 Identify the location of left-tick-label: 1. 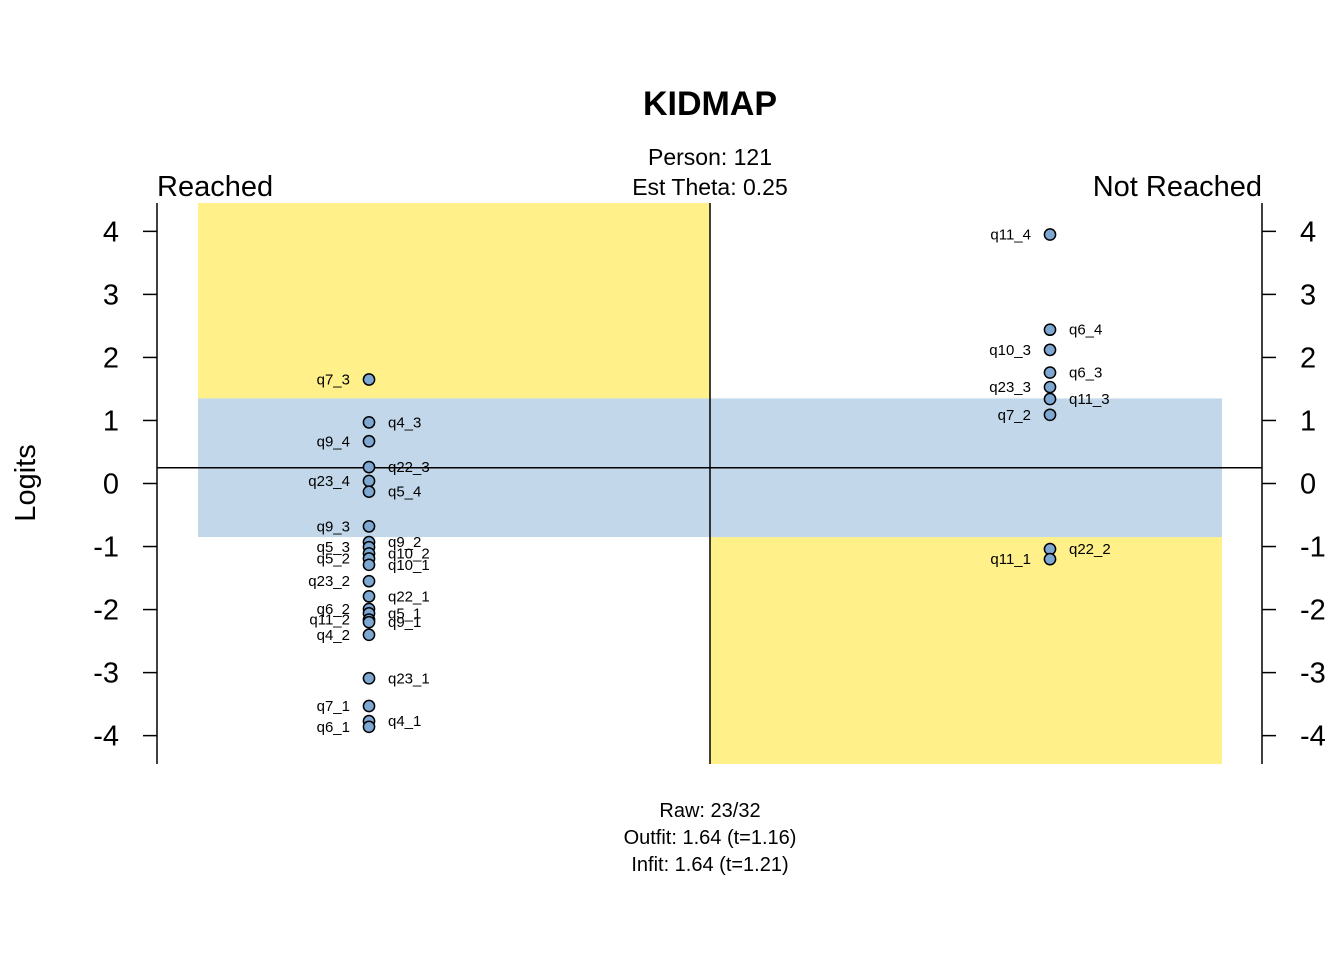
(111, 421).